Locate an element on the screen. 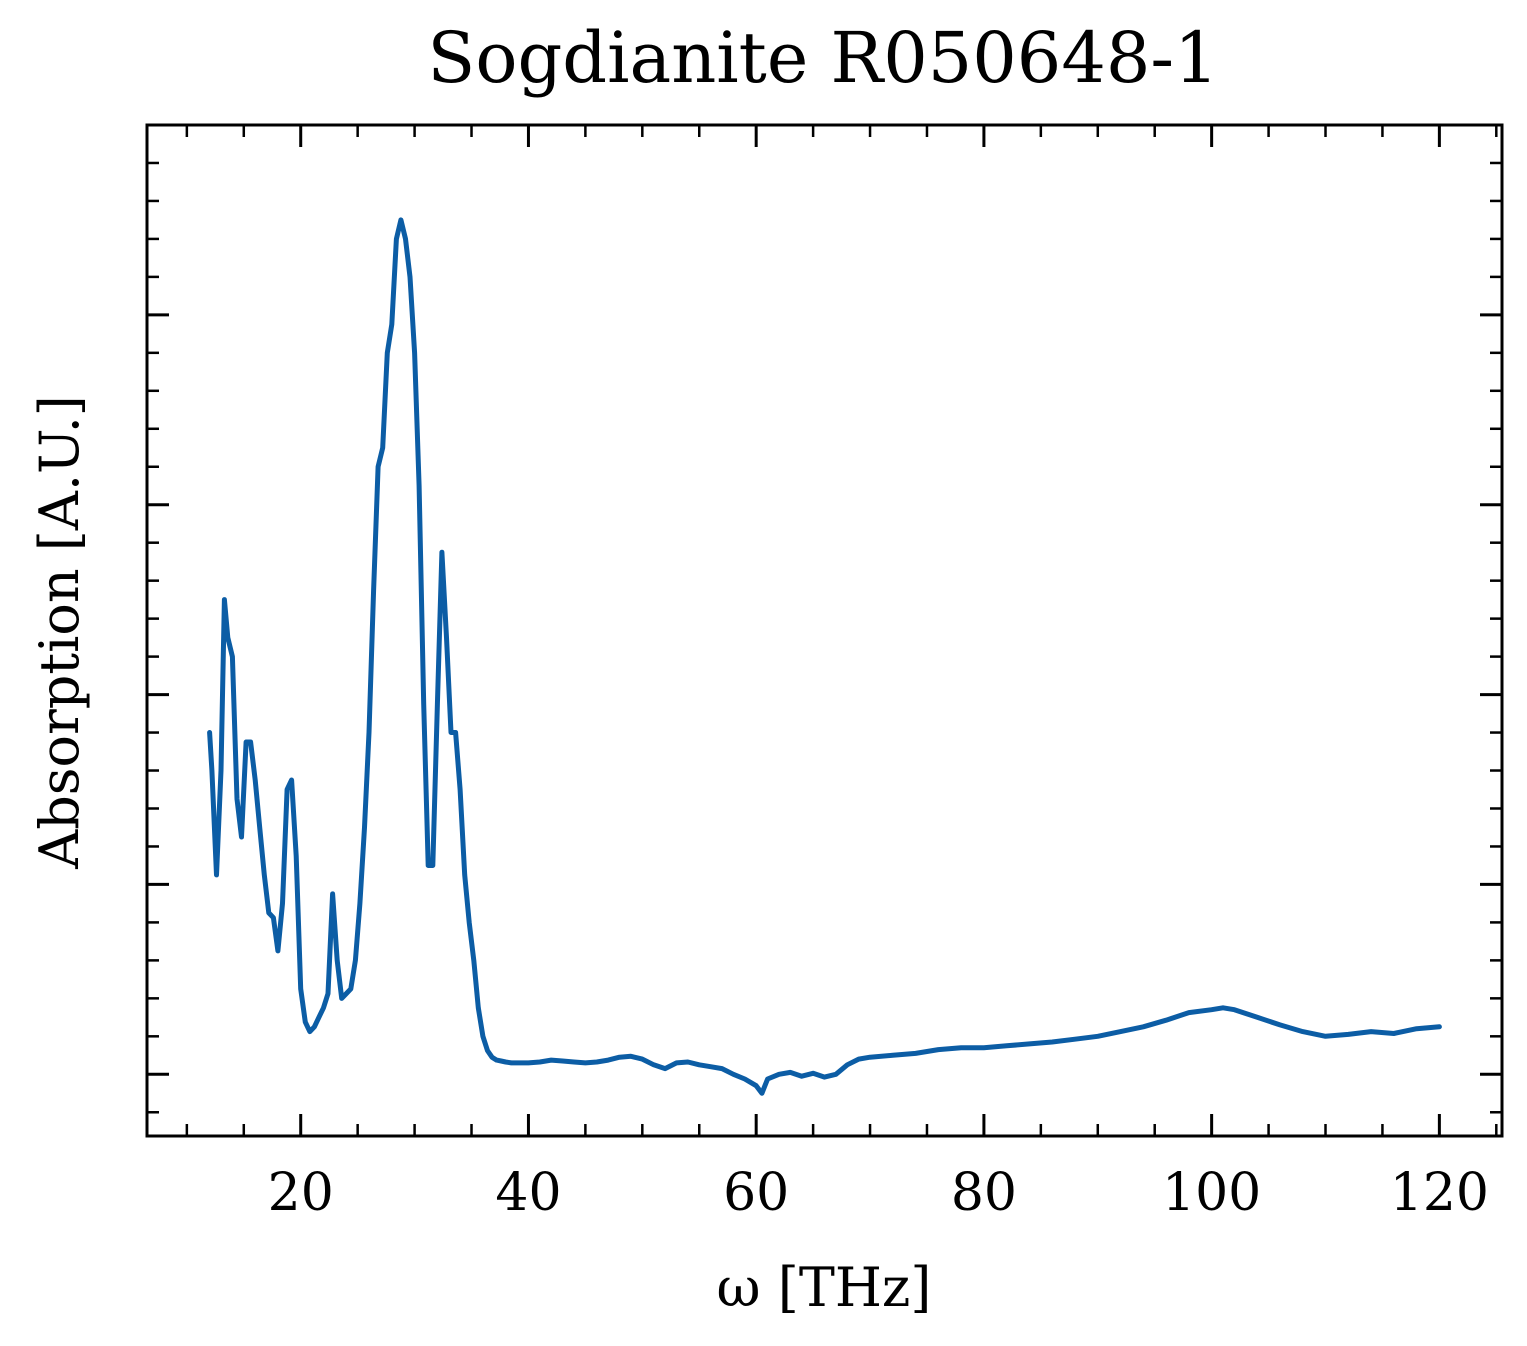  x-tick-label: 120 is located at coordinates (1439, 1193).